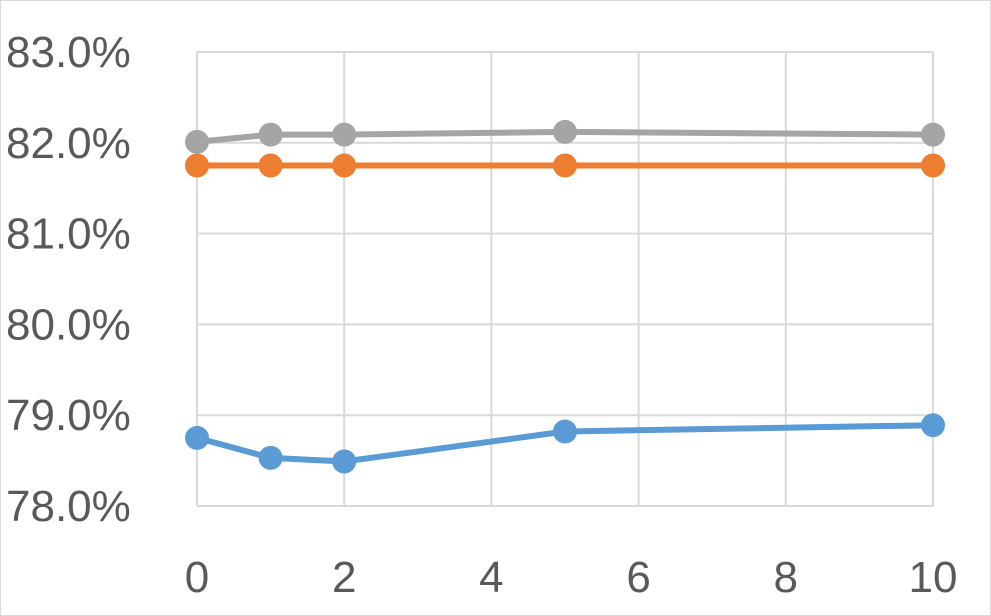 This screenshot has height=616, width=991. I want to click on x-tick-label: 2, so click(344, 577).